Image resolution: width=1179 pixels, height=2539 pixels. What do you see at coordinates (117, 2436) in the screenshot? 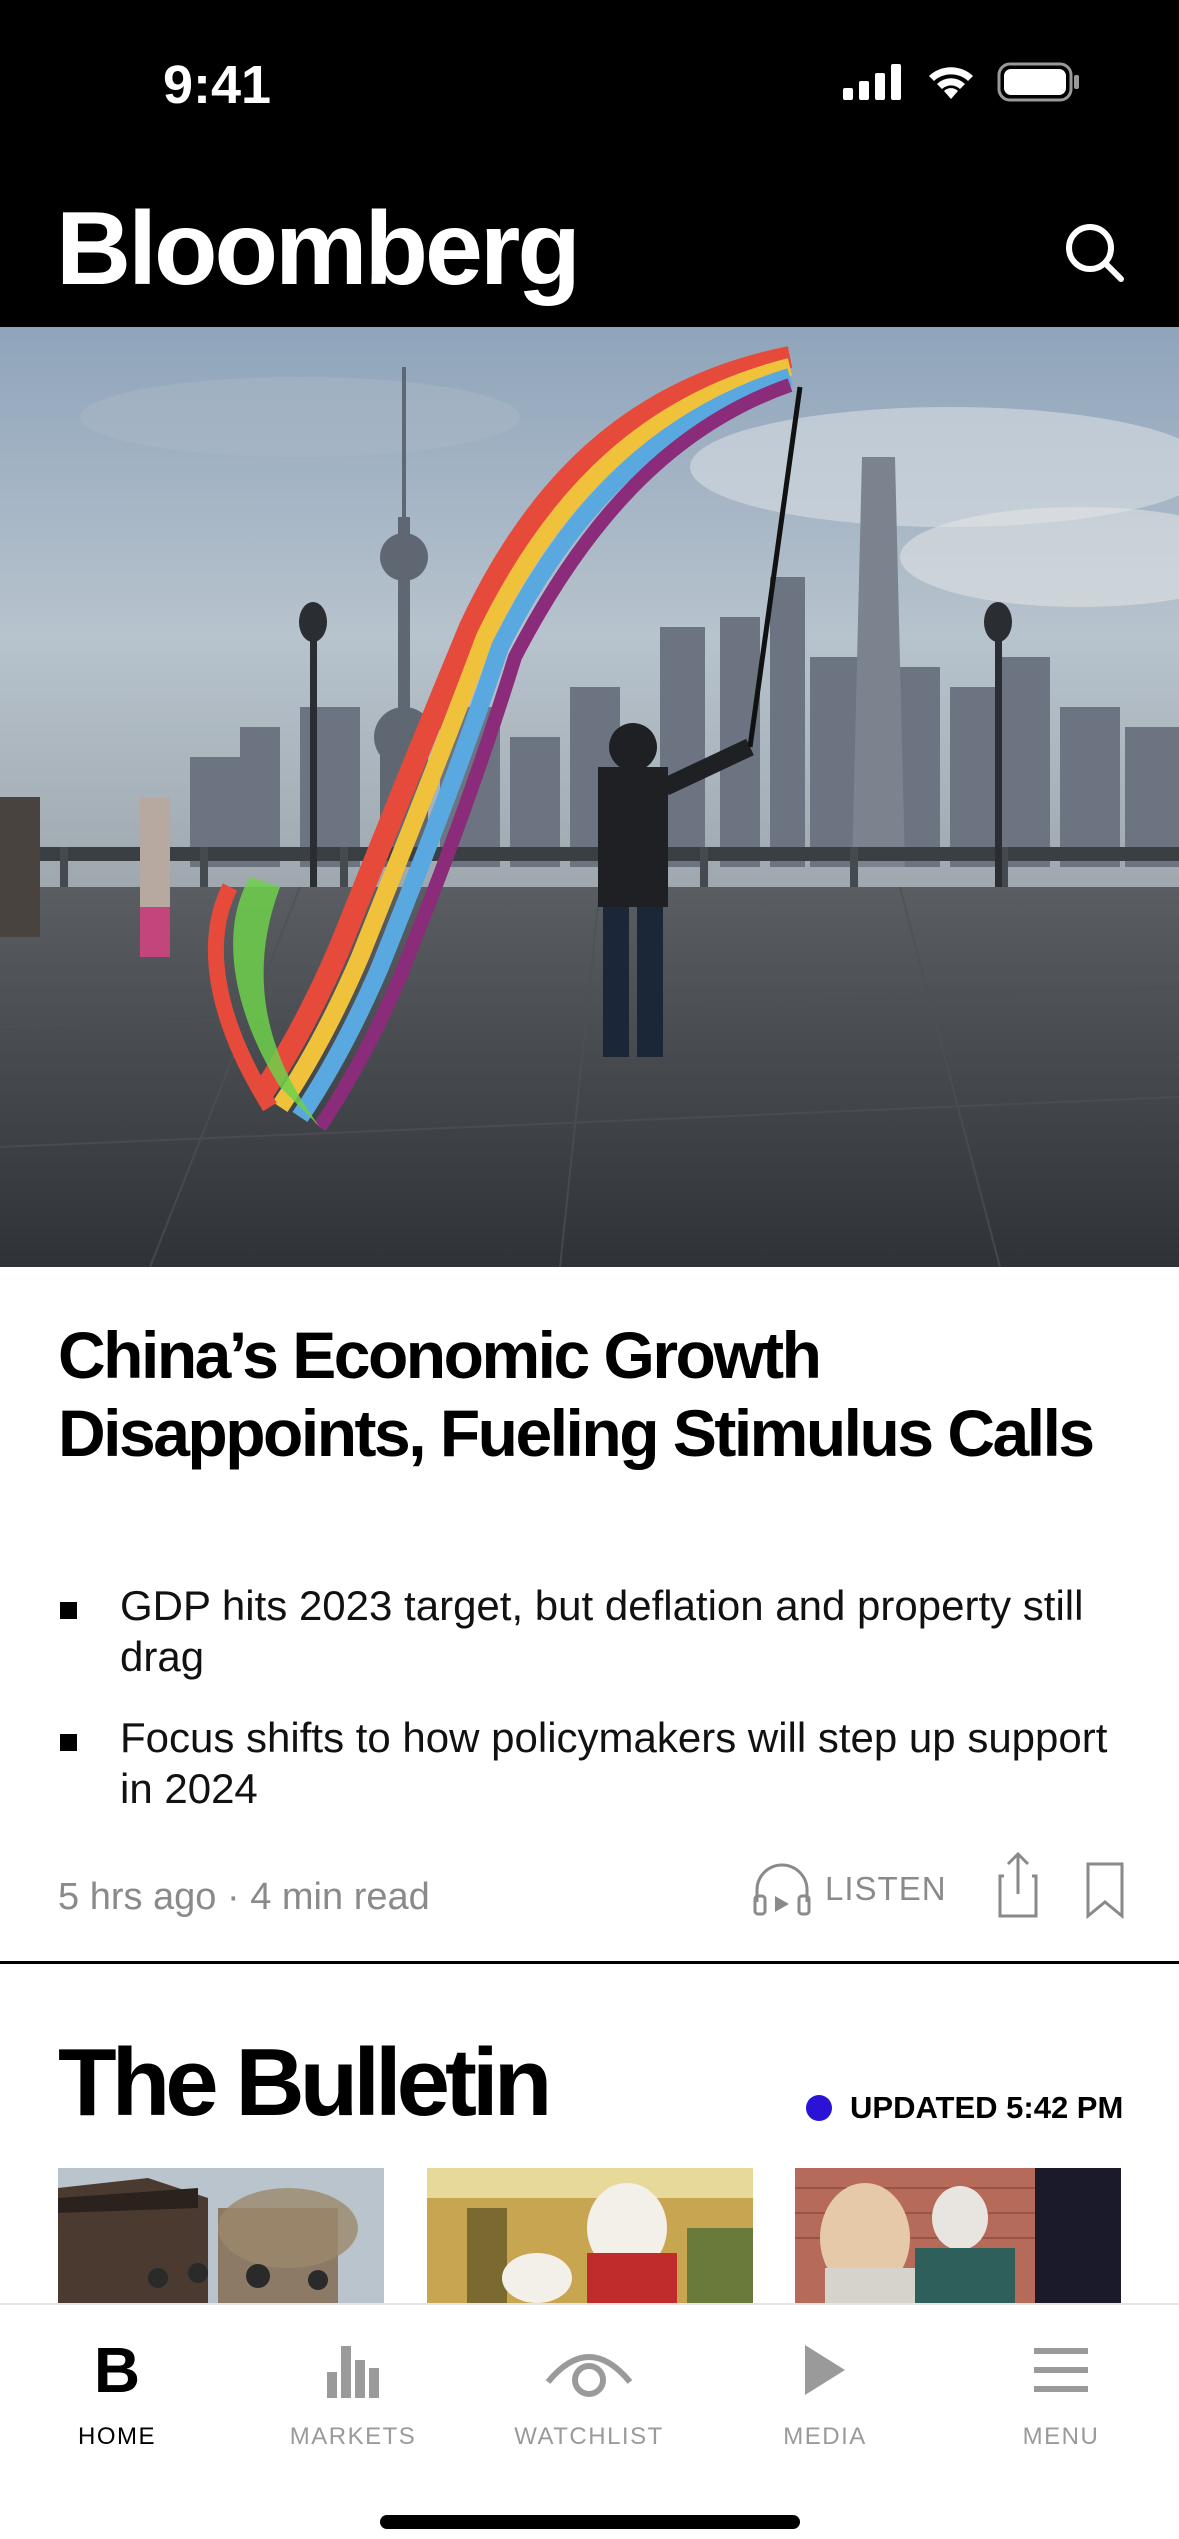
I see `tab-label: HOME` at bounding box center [117, 2436].